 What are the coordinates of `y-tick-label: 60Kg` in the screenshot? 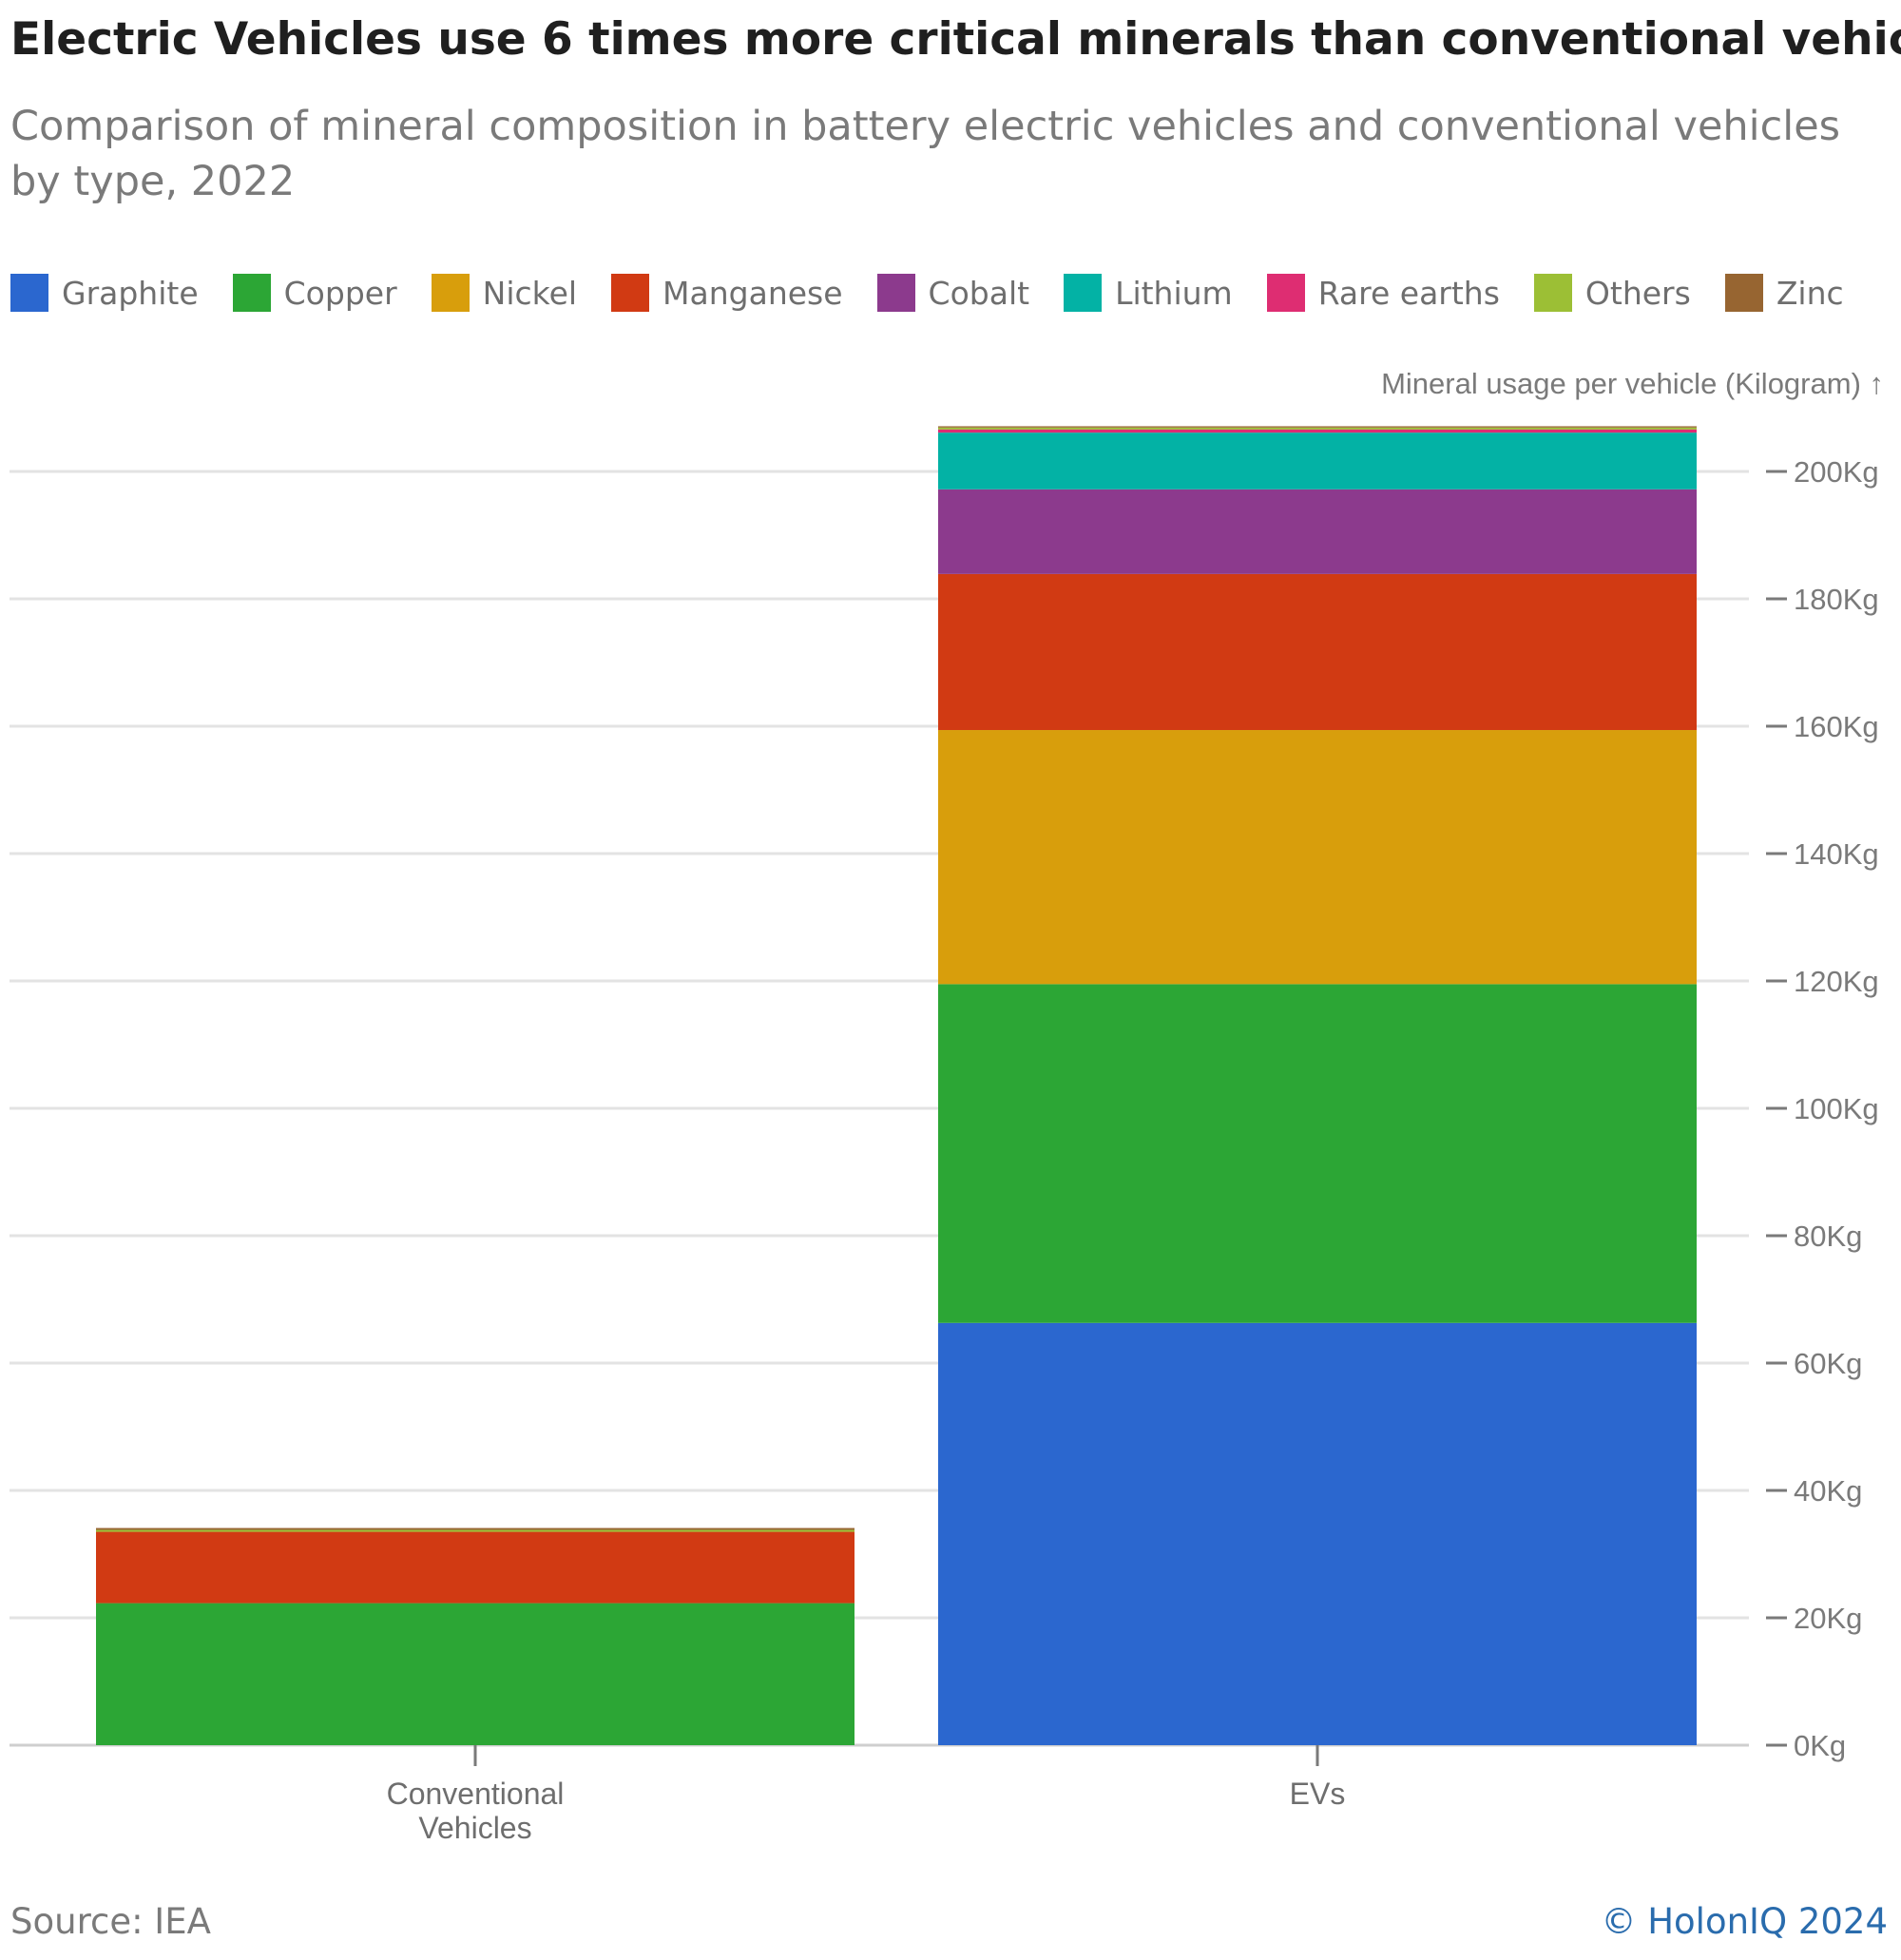 It's located at (1828, 1363).